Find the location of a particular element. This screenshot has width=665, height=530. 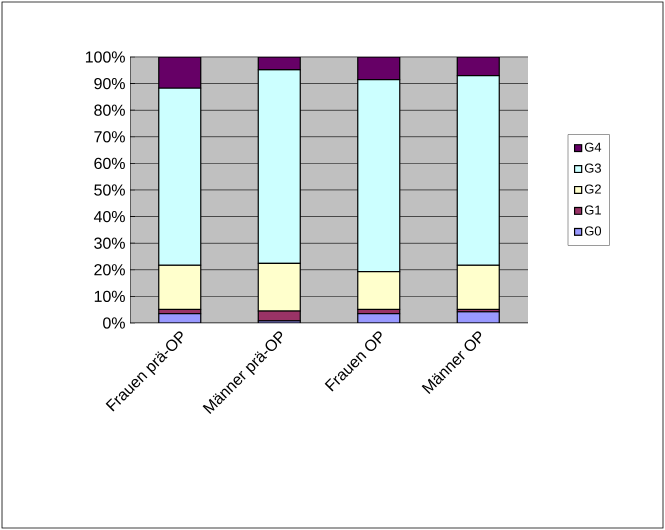

legend-label: G2 is located at coordinates (592, 189).